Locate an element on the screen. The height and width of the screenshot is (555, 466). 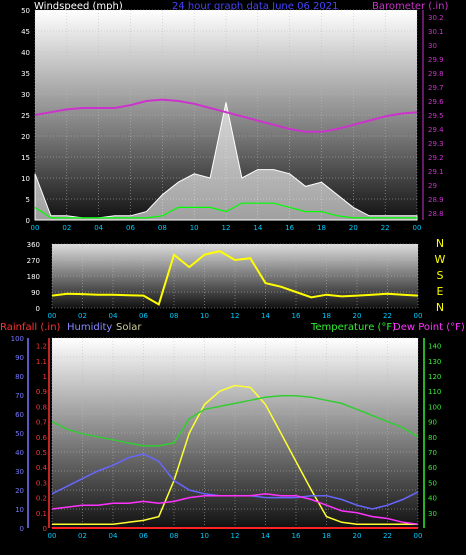
humidity-axis-label: 30 is located at coordinates (19, 472).